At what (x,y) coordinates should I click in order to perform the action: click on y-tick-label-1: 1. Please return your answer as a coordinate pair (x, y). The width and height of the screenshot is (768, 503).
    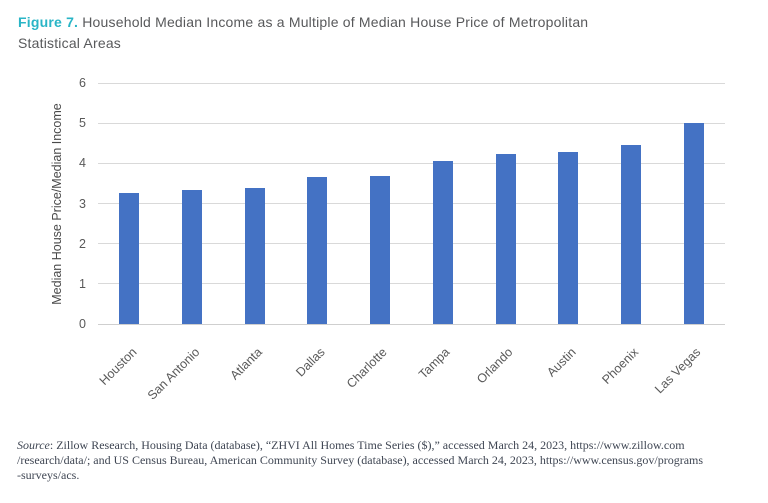
    Looking at the image, I should click on (82, 283).